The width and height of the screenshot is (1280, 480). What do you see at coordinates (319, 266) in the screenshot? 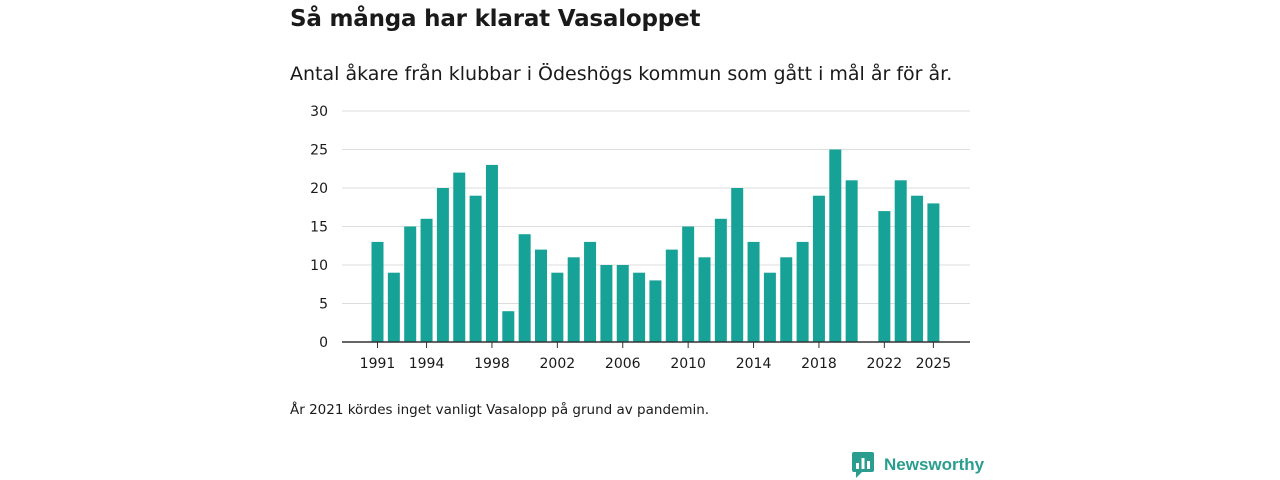
I see `y-tick-label-10: 10` at bounding box center [319, 266].